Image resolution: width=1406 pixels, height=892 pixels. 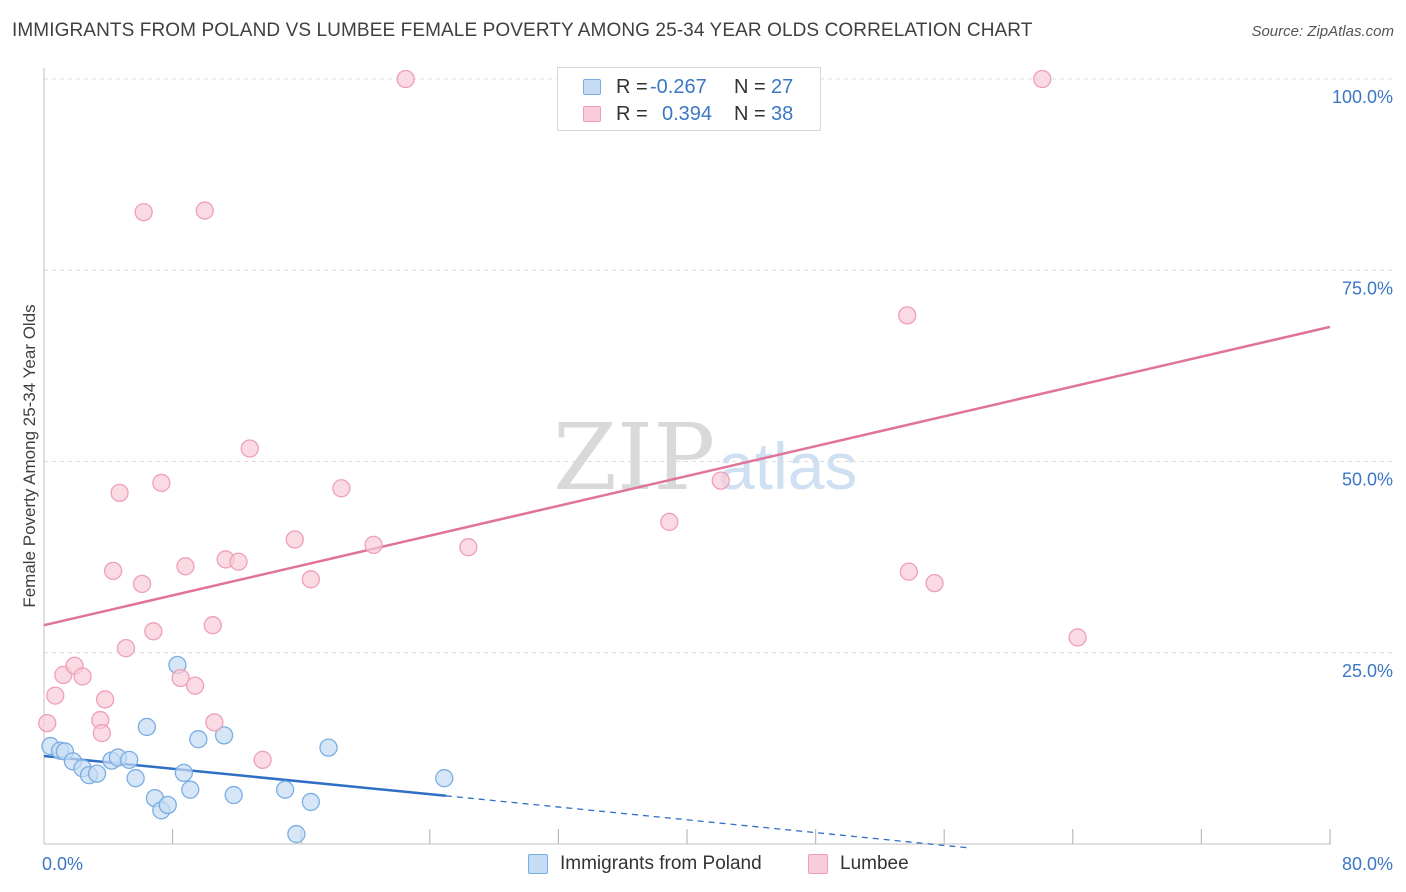 What do you see at coordinates (874, 863) in the screenshot?
I see `series-label-lumbee: Lumbee` at bounding box center [874, 863].